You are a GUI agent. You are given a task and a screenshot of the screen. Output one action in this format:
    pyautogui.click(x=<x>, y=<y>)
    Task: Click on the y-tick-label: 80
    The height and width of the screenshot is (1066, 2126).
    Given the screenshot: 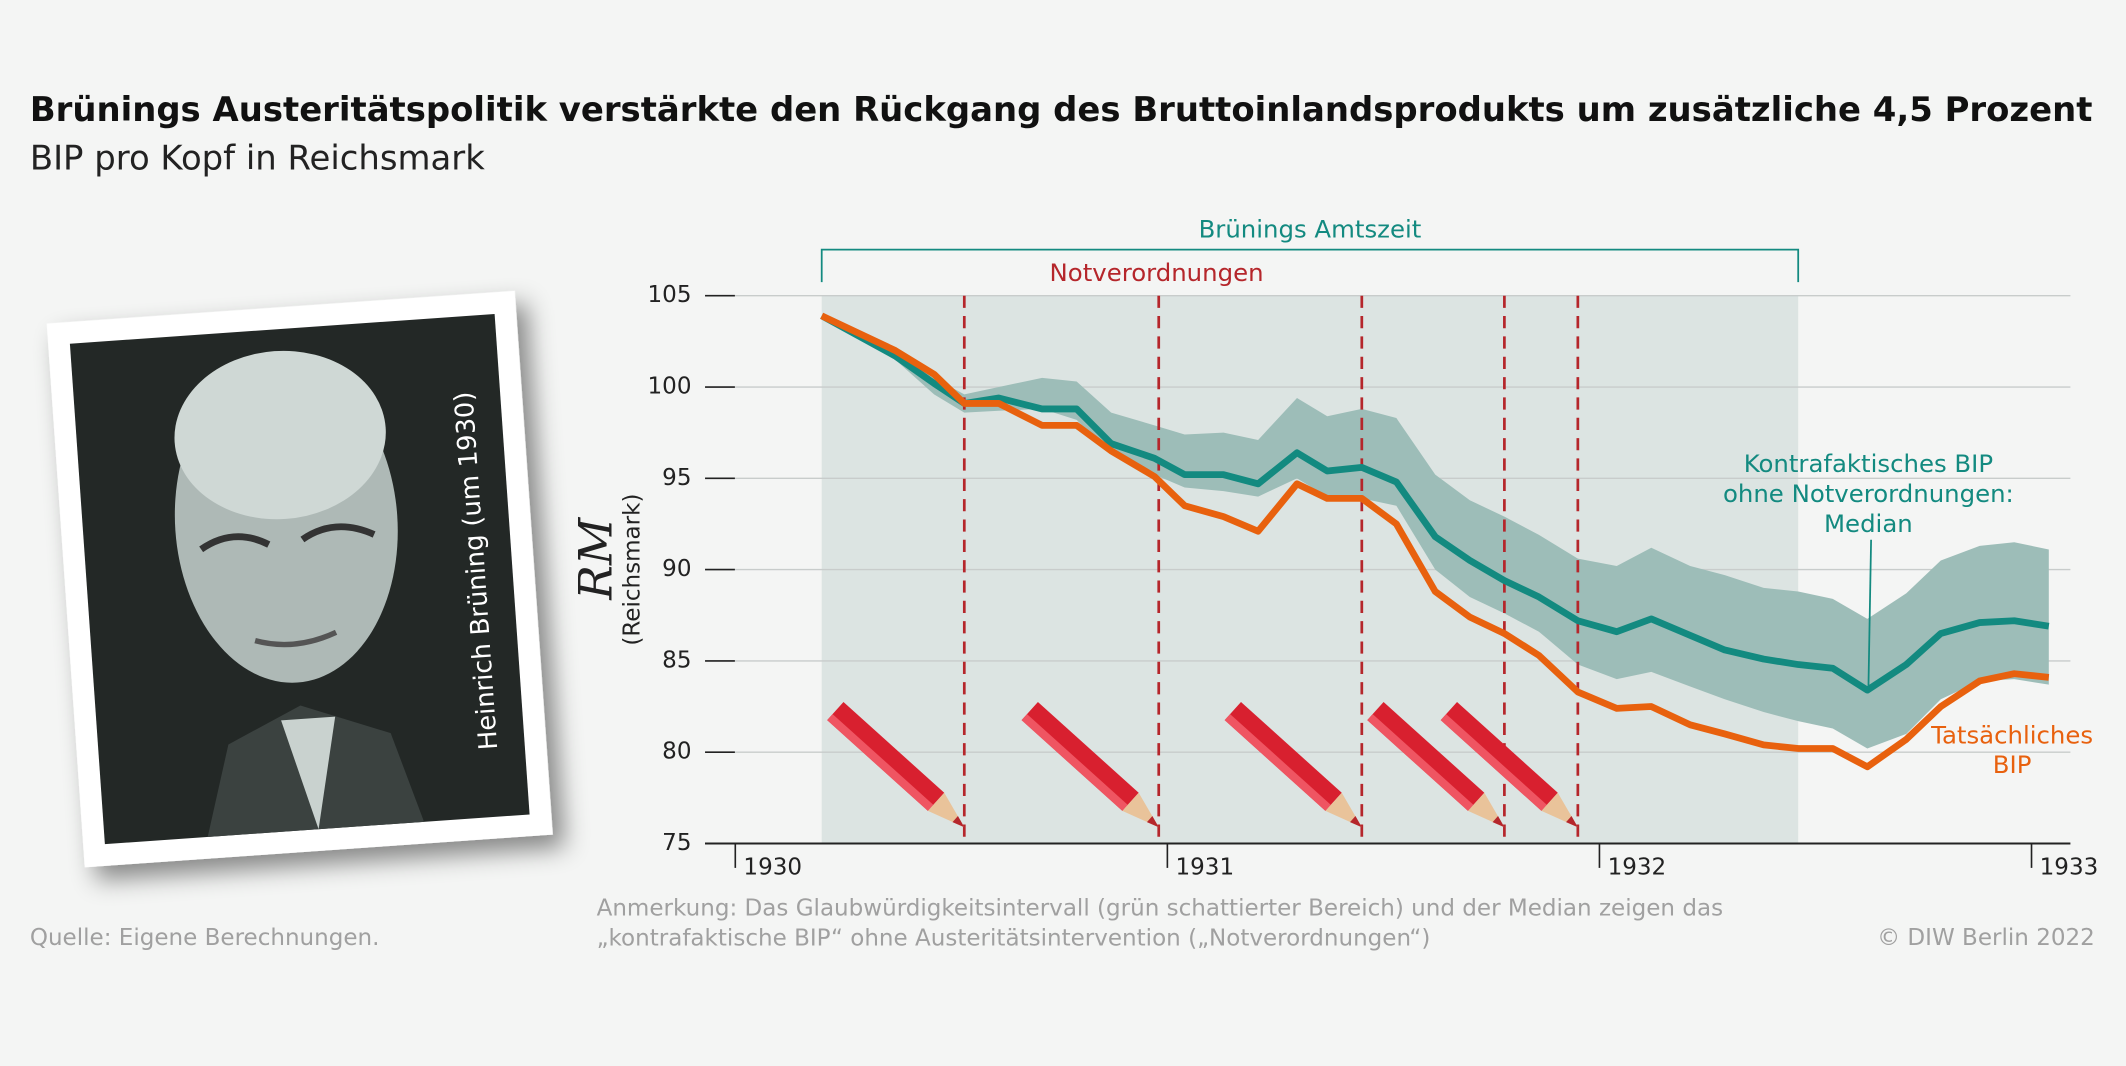 What is the action you would take?
    pyautogui.click(x=676, y=752)
    